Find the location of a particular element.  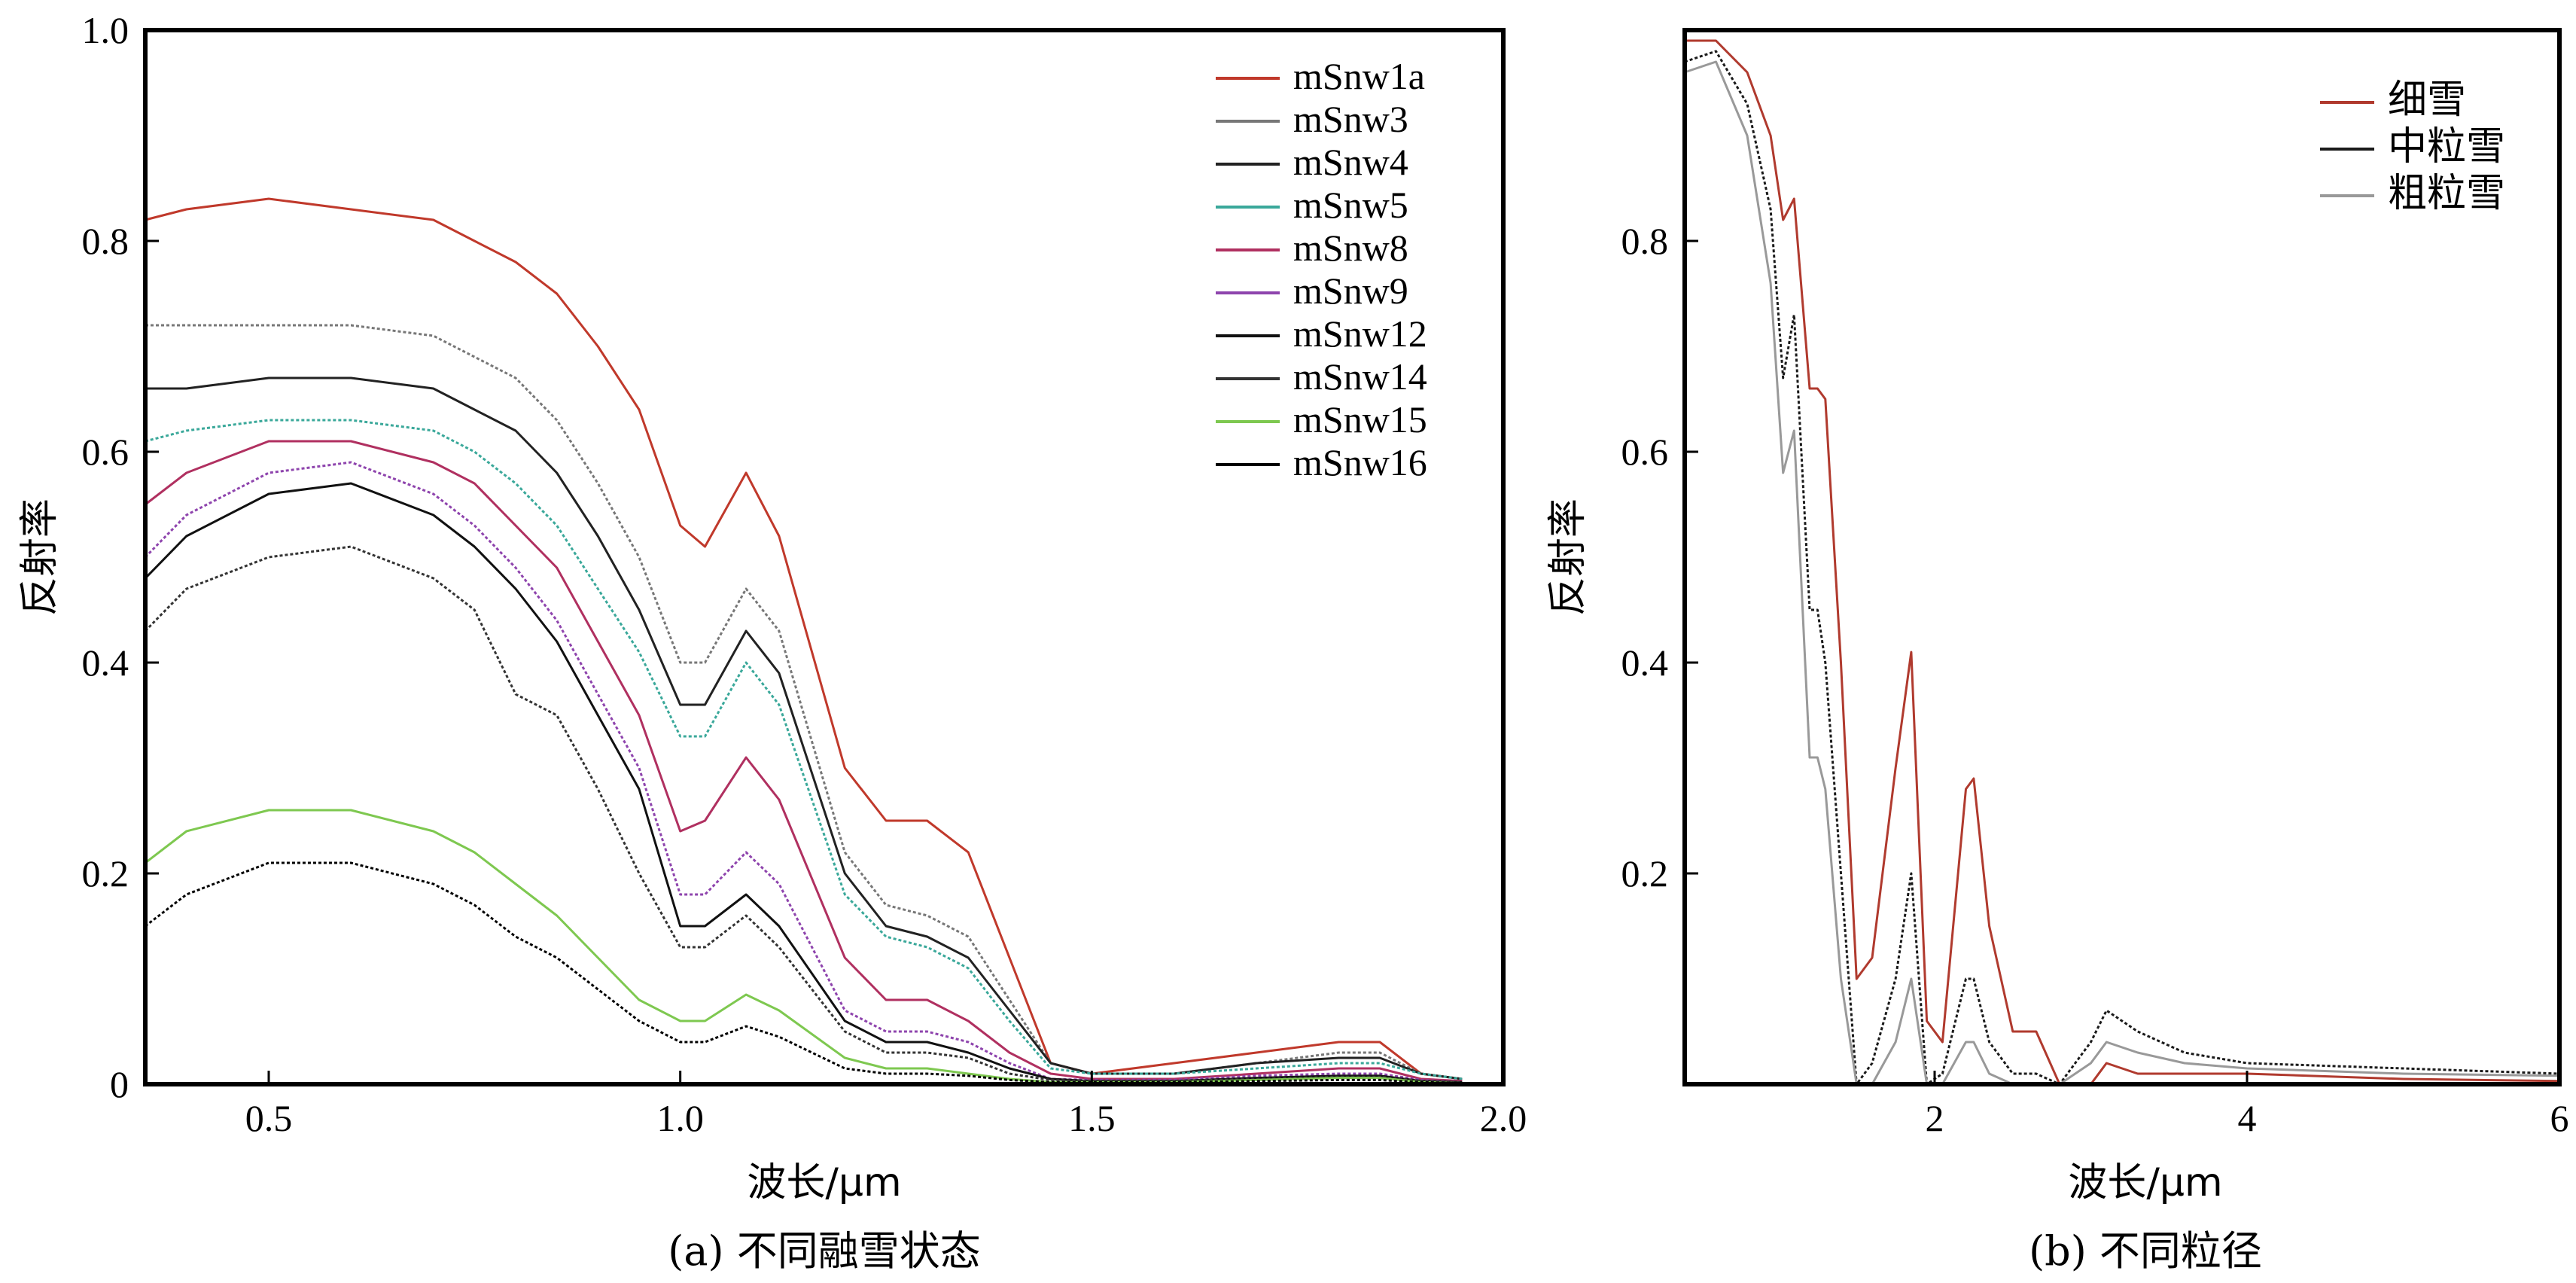

panel-a-x-tick-label-3: 2.0 is located at coordinates (1504, 1118).